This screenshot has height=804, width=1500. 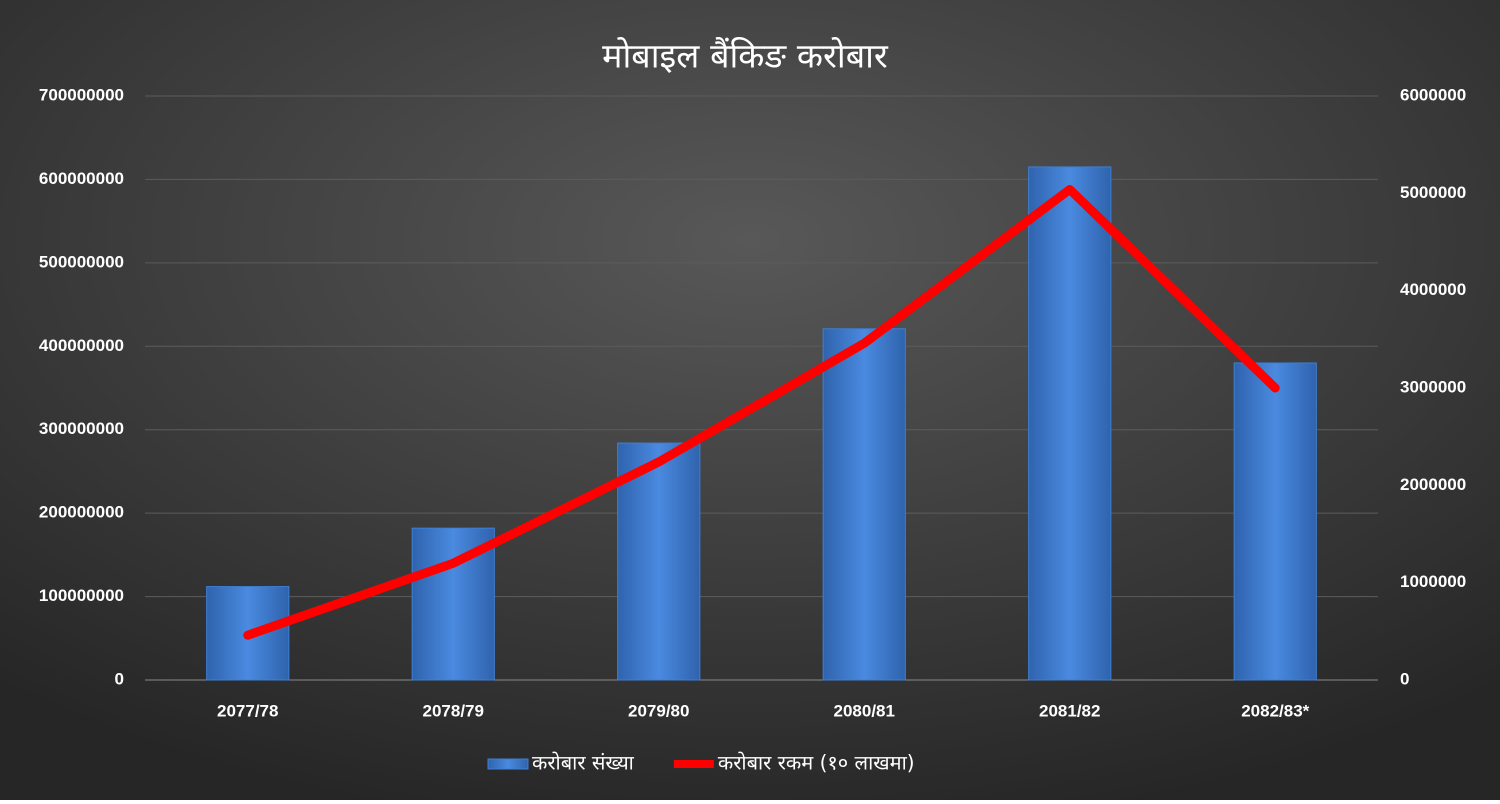 What do you see at coordinates (1069, 710) in the screenshot?
I see `x-tick-label: 2081/82` at bounding box center [1069, 710].